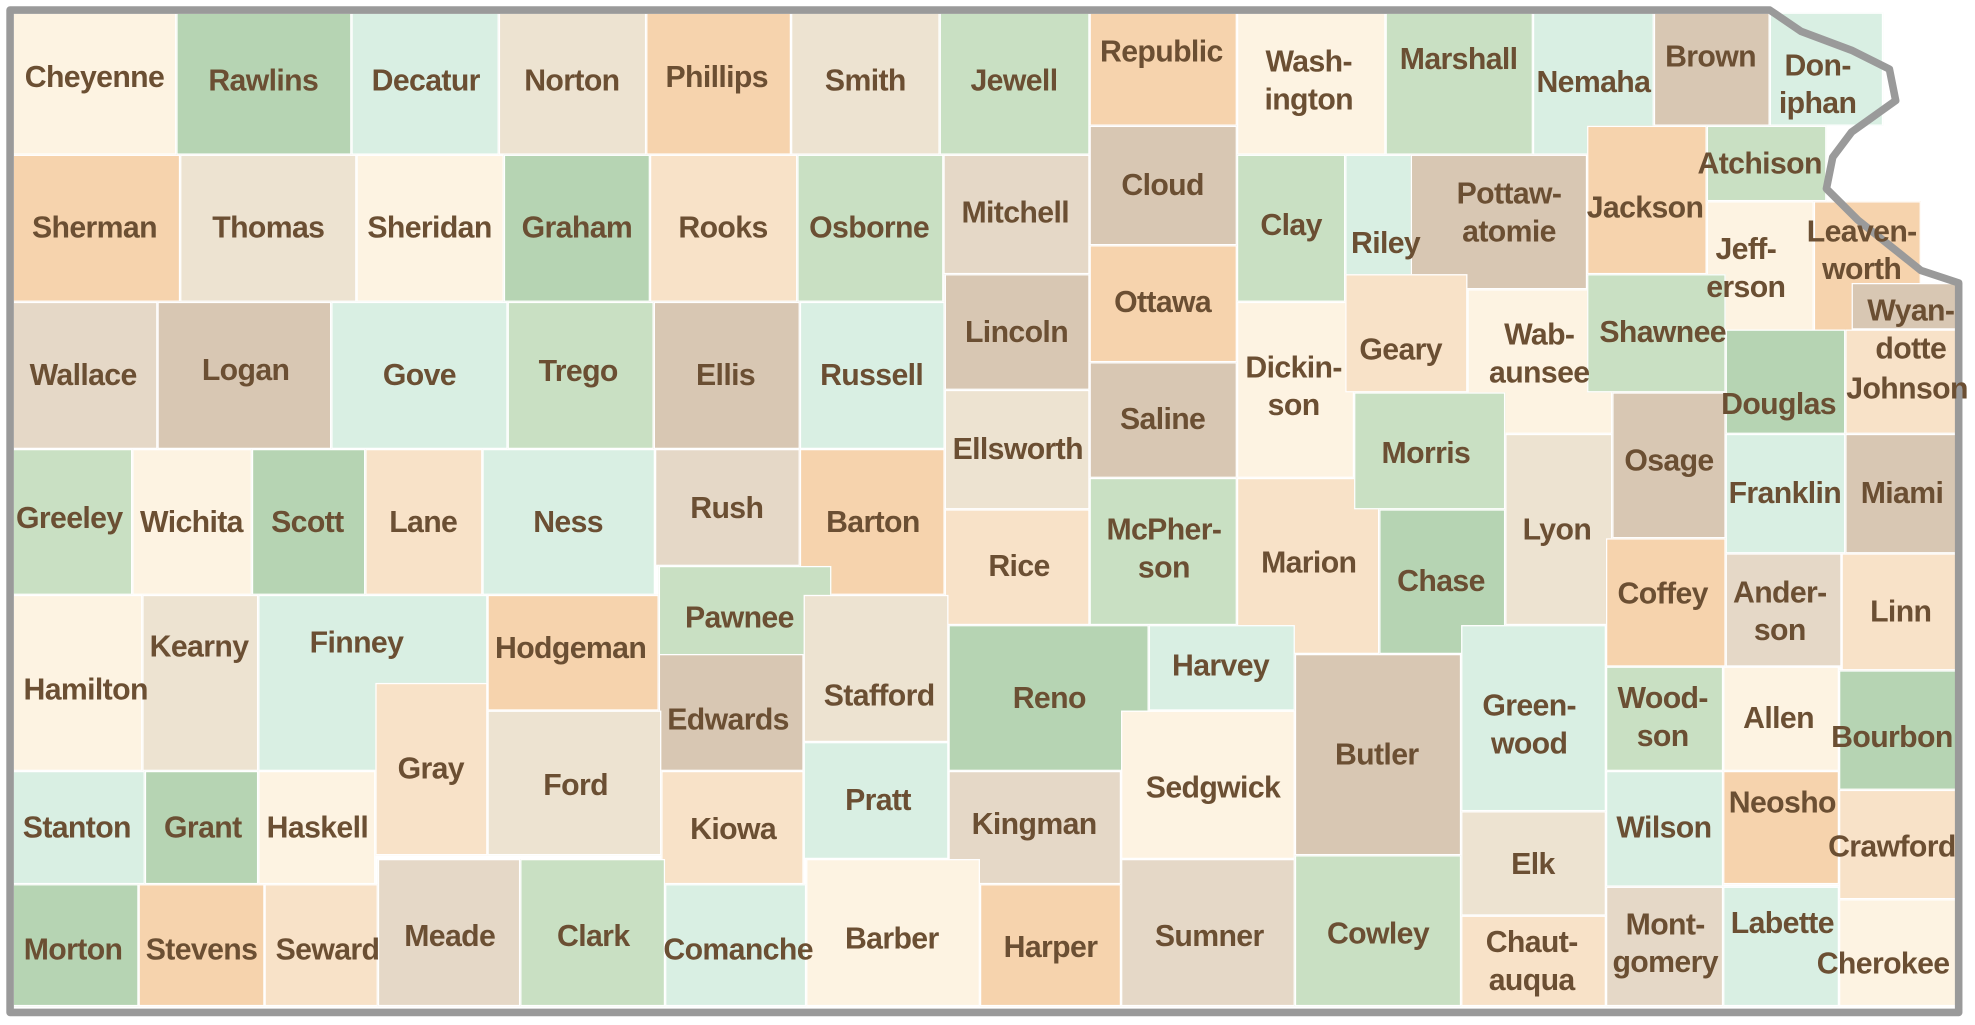  What do you see at coordinates (727, 507) in the screenshot?
I see `county-rush` at bounding box center [727, 507].